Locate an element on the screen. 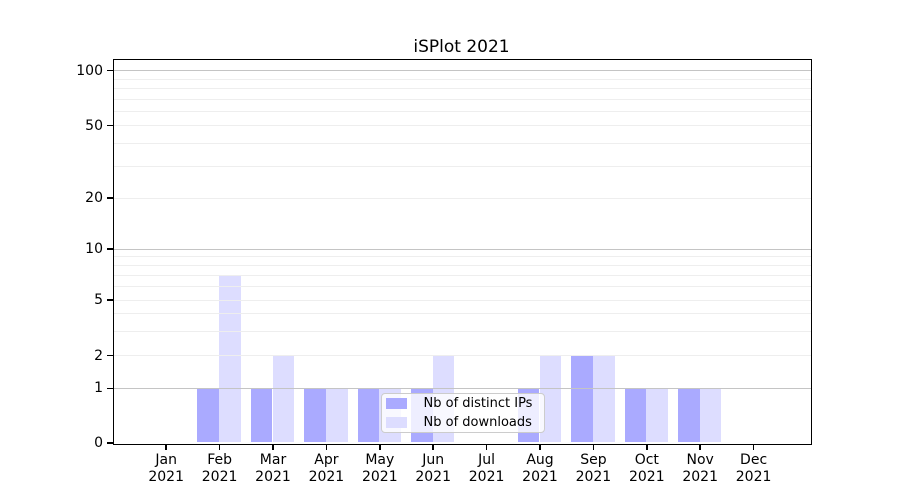  x-label-month: Nov is located at coordinates (700, 460).